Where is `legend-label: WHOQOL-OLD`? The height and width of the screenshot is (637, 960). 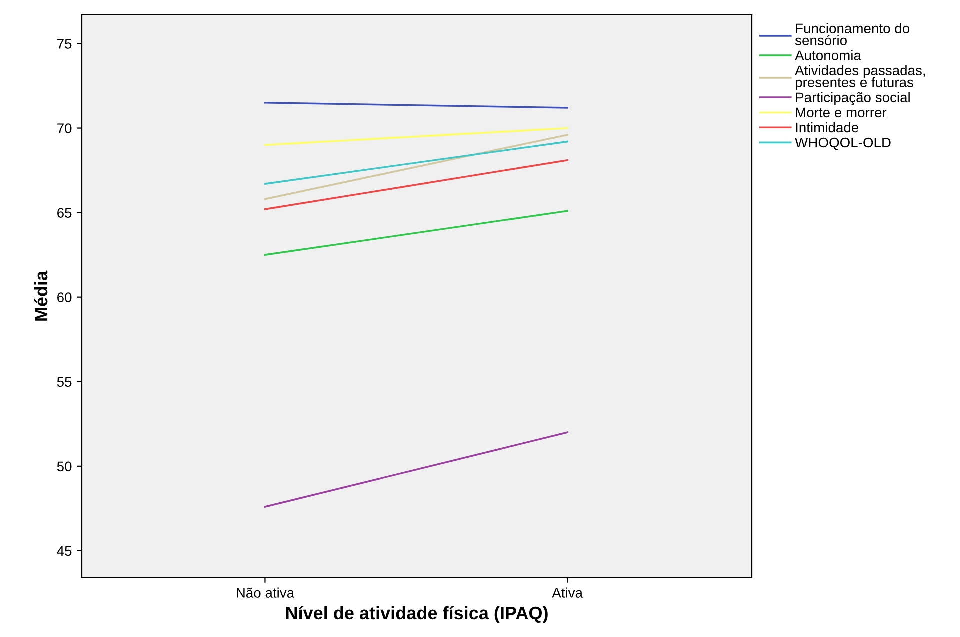 legend-label: WHOQOL-OLD is located at coordinates (843, 144).